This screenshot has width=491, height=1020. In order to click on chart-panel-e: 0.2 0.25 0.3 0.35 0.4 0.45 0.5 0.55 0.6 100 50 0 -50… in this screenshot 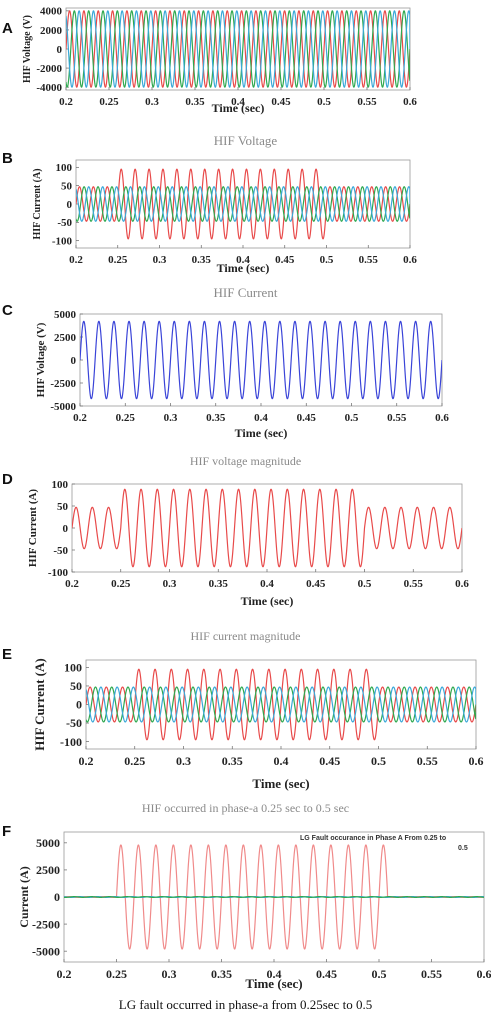, I will do `click(258, 724)`.